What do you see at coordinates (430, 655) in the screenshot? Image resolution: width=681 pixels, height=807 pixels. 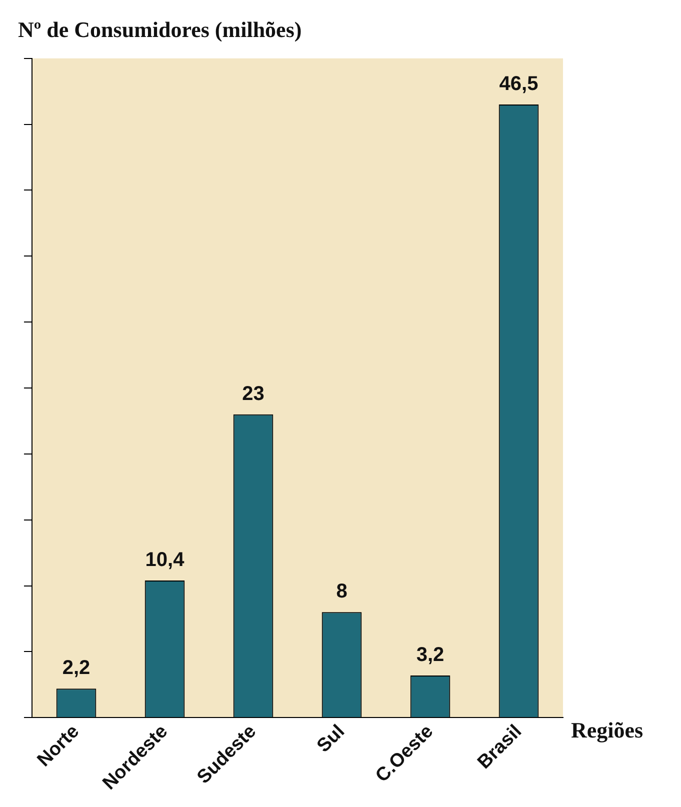 I see `data-label: 3,2` at bounding box center [430, 655].